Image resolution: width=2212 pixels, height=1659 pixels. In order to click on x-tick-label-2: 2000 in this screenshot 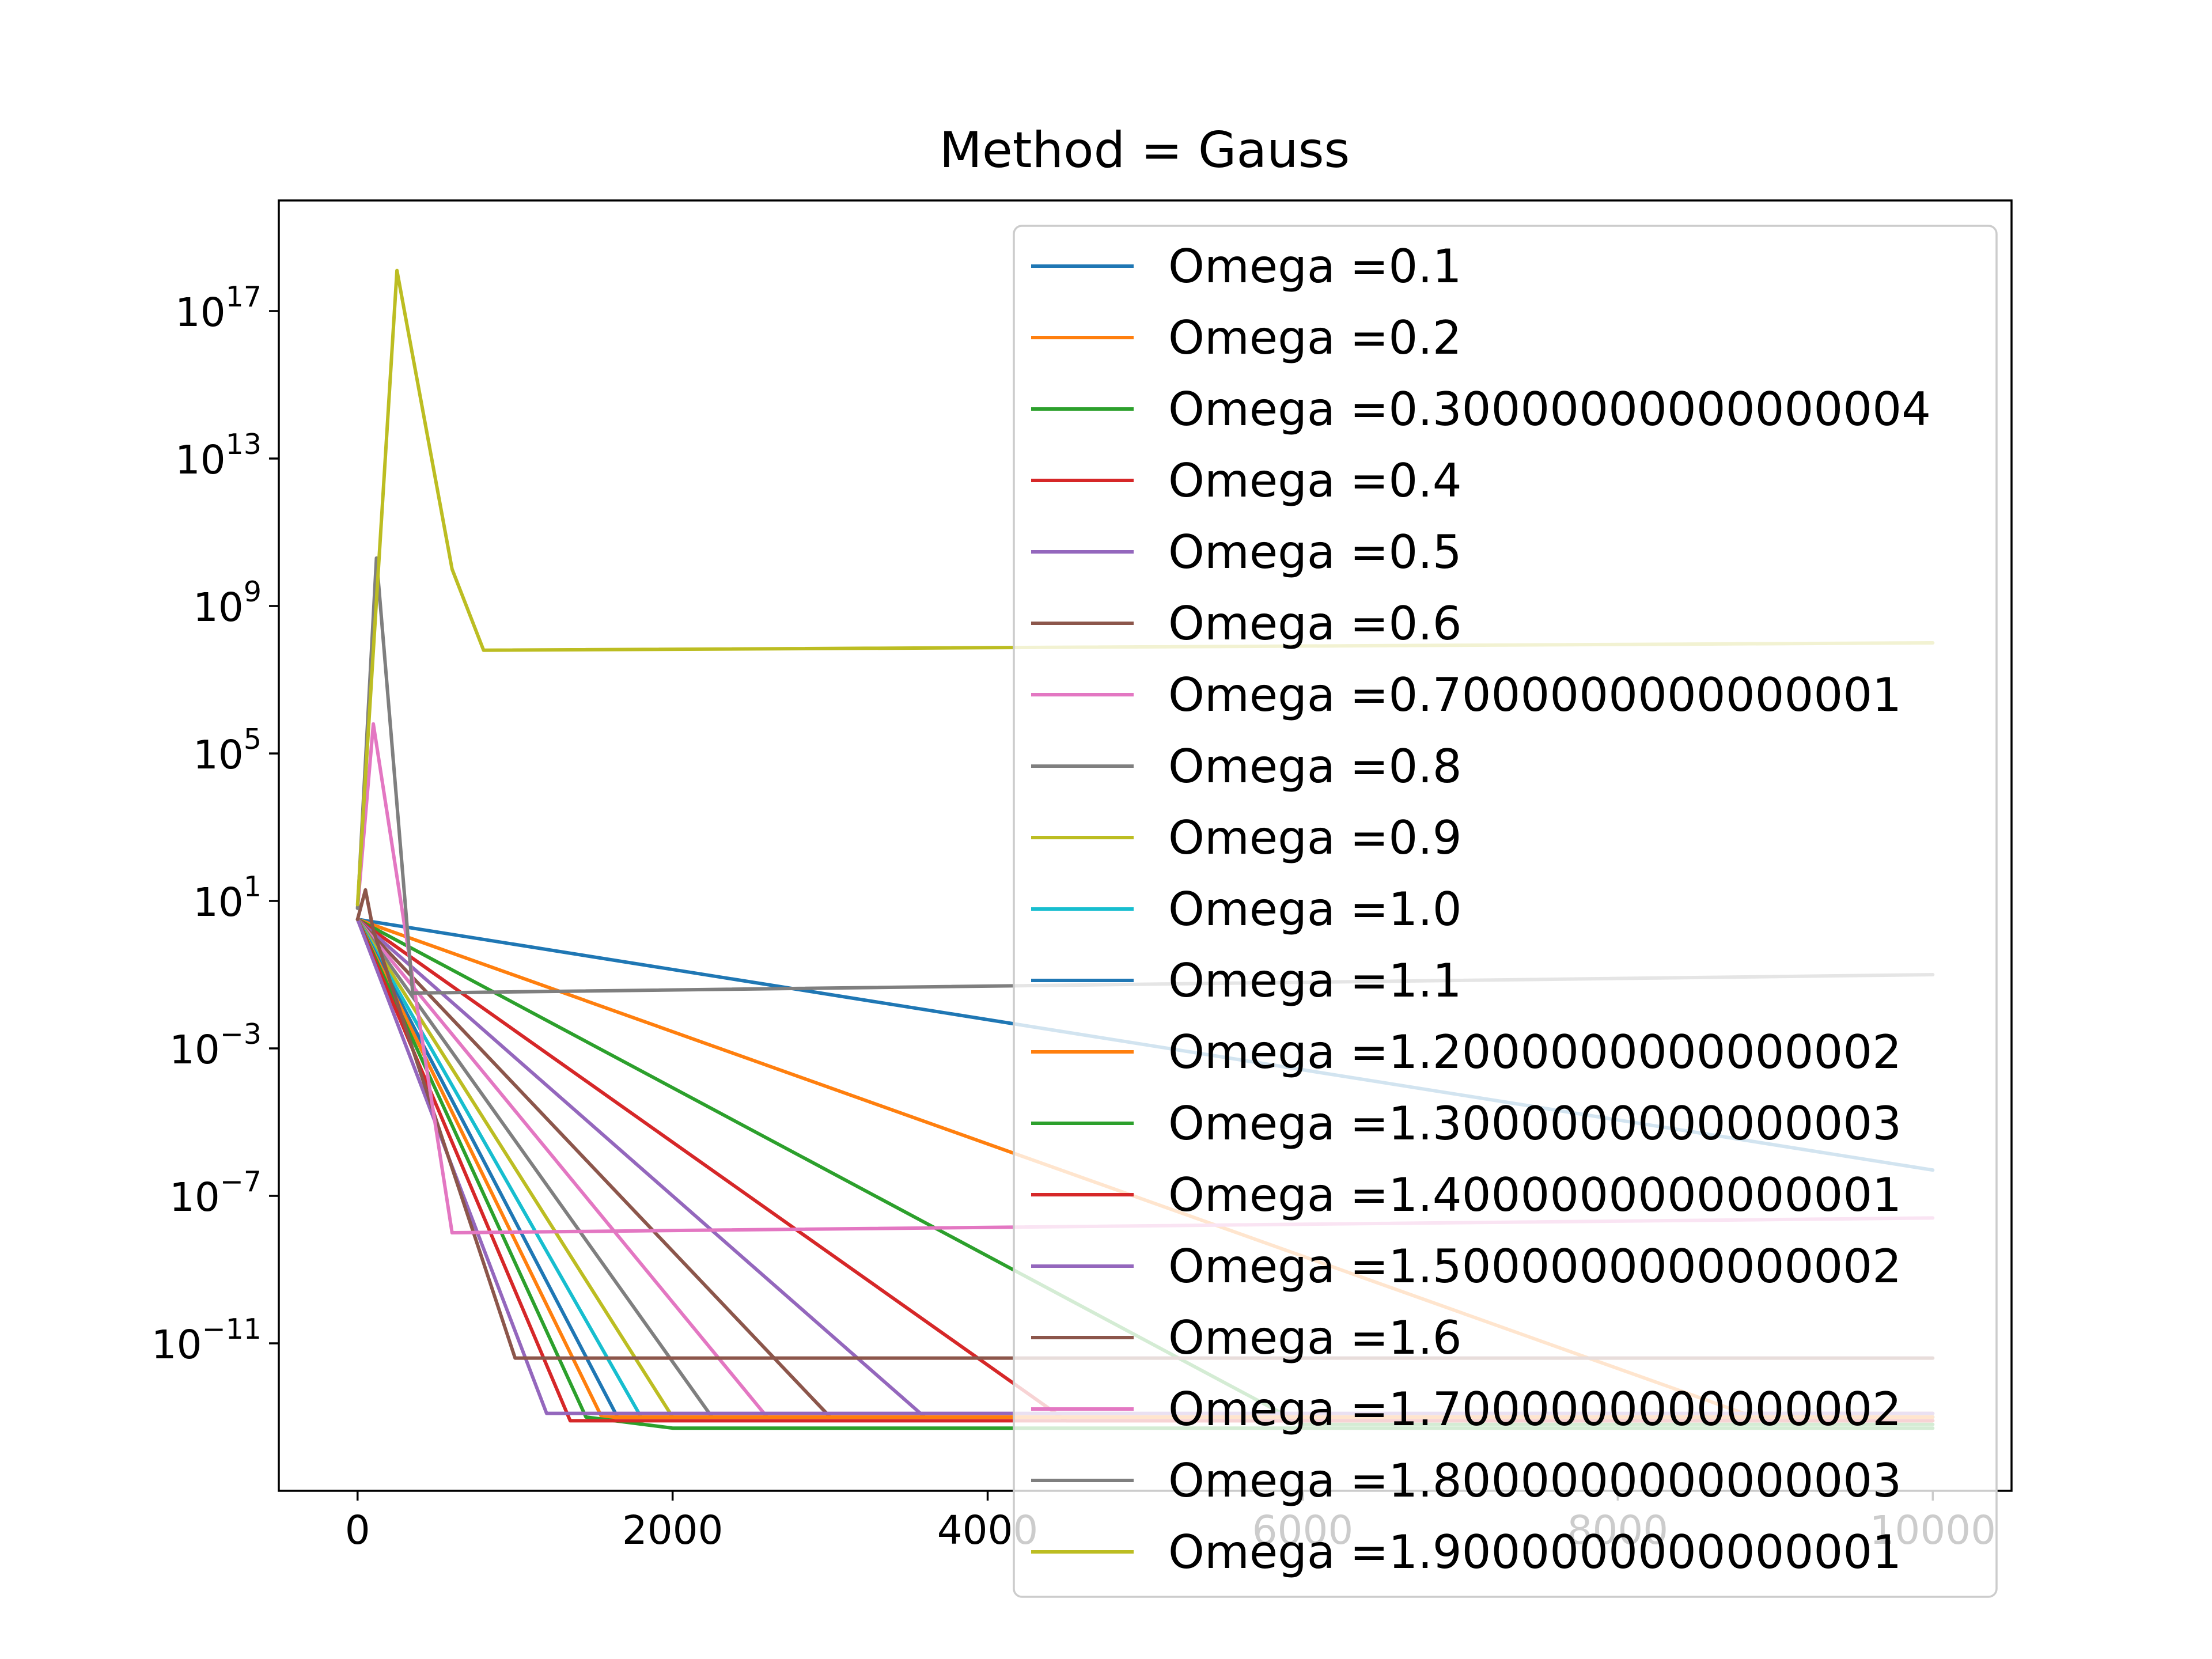, I will do `click(673, 1531)`.